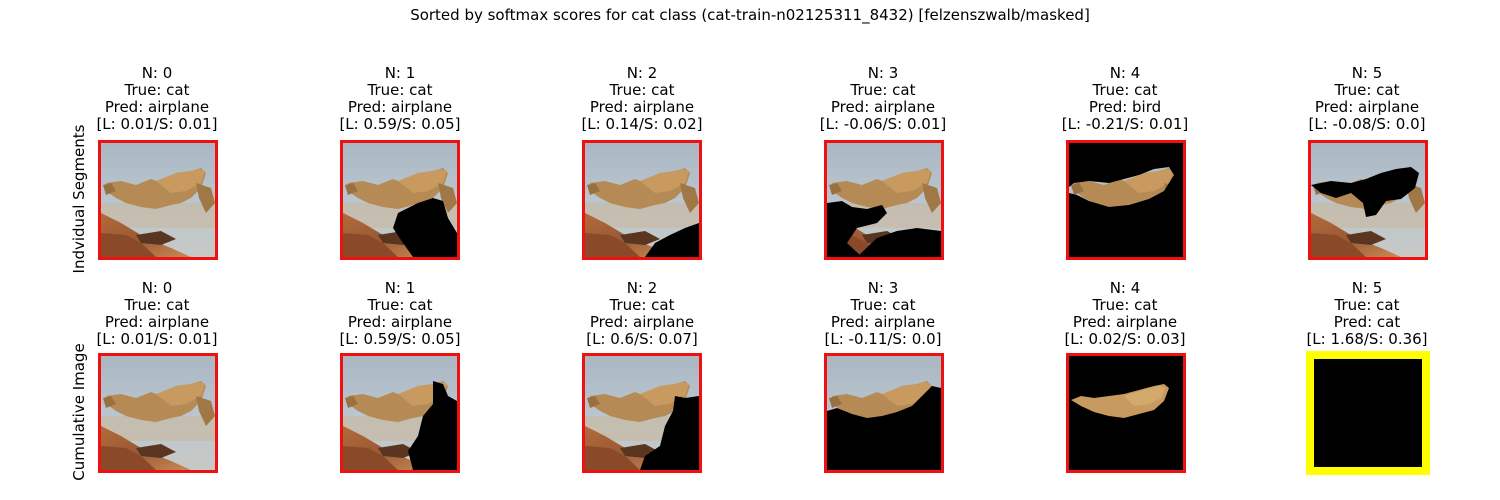  I want to click on panel-scores: [L: -0.21/S: 0.01], so click(1125, 124).